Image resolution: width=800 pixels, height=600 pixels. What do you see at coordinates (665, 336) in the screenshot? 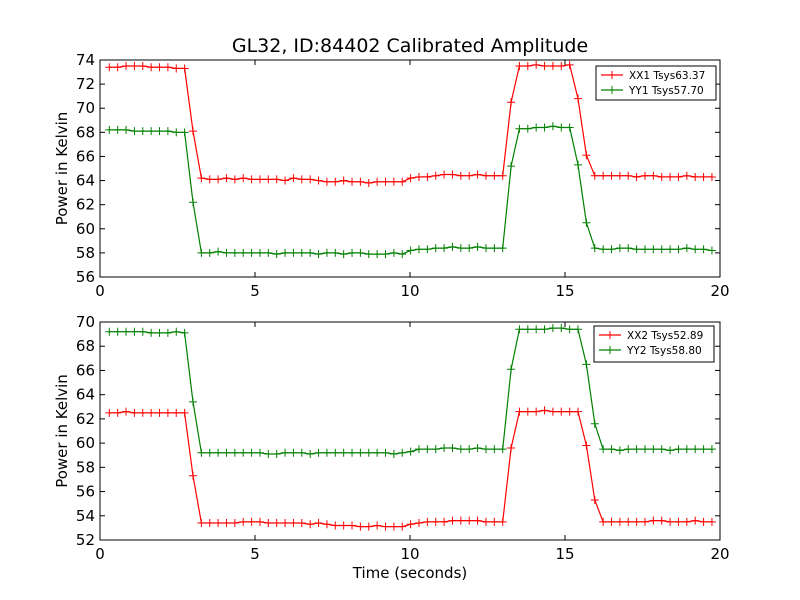
I see `legend-label: XX2 Tsys52.89` at bounding box center [665, 336].